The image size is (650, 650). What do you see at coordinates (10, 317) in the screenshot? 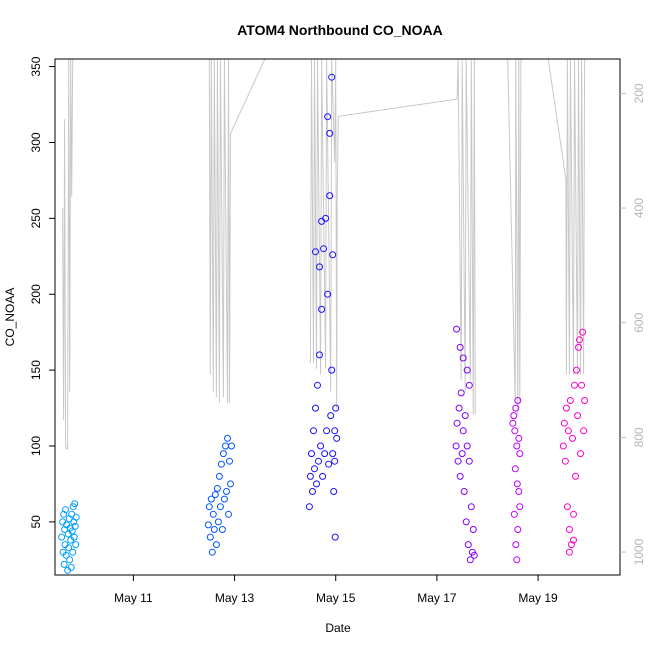
I see `y-axis-label: CO_NOAA` at bounding box center [10, 317].